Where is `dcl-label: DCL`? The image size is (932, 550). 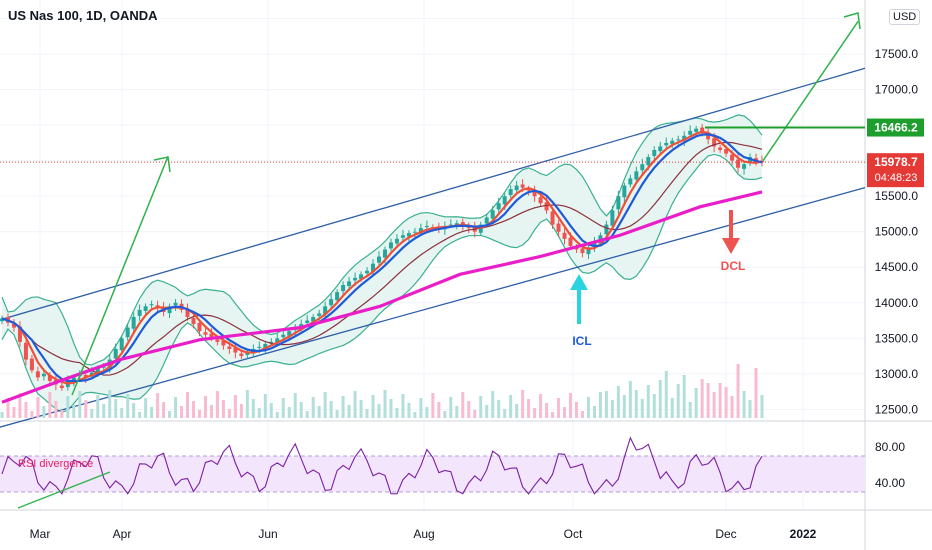 dcl-label: DCL is located at coordinates (733, 266).